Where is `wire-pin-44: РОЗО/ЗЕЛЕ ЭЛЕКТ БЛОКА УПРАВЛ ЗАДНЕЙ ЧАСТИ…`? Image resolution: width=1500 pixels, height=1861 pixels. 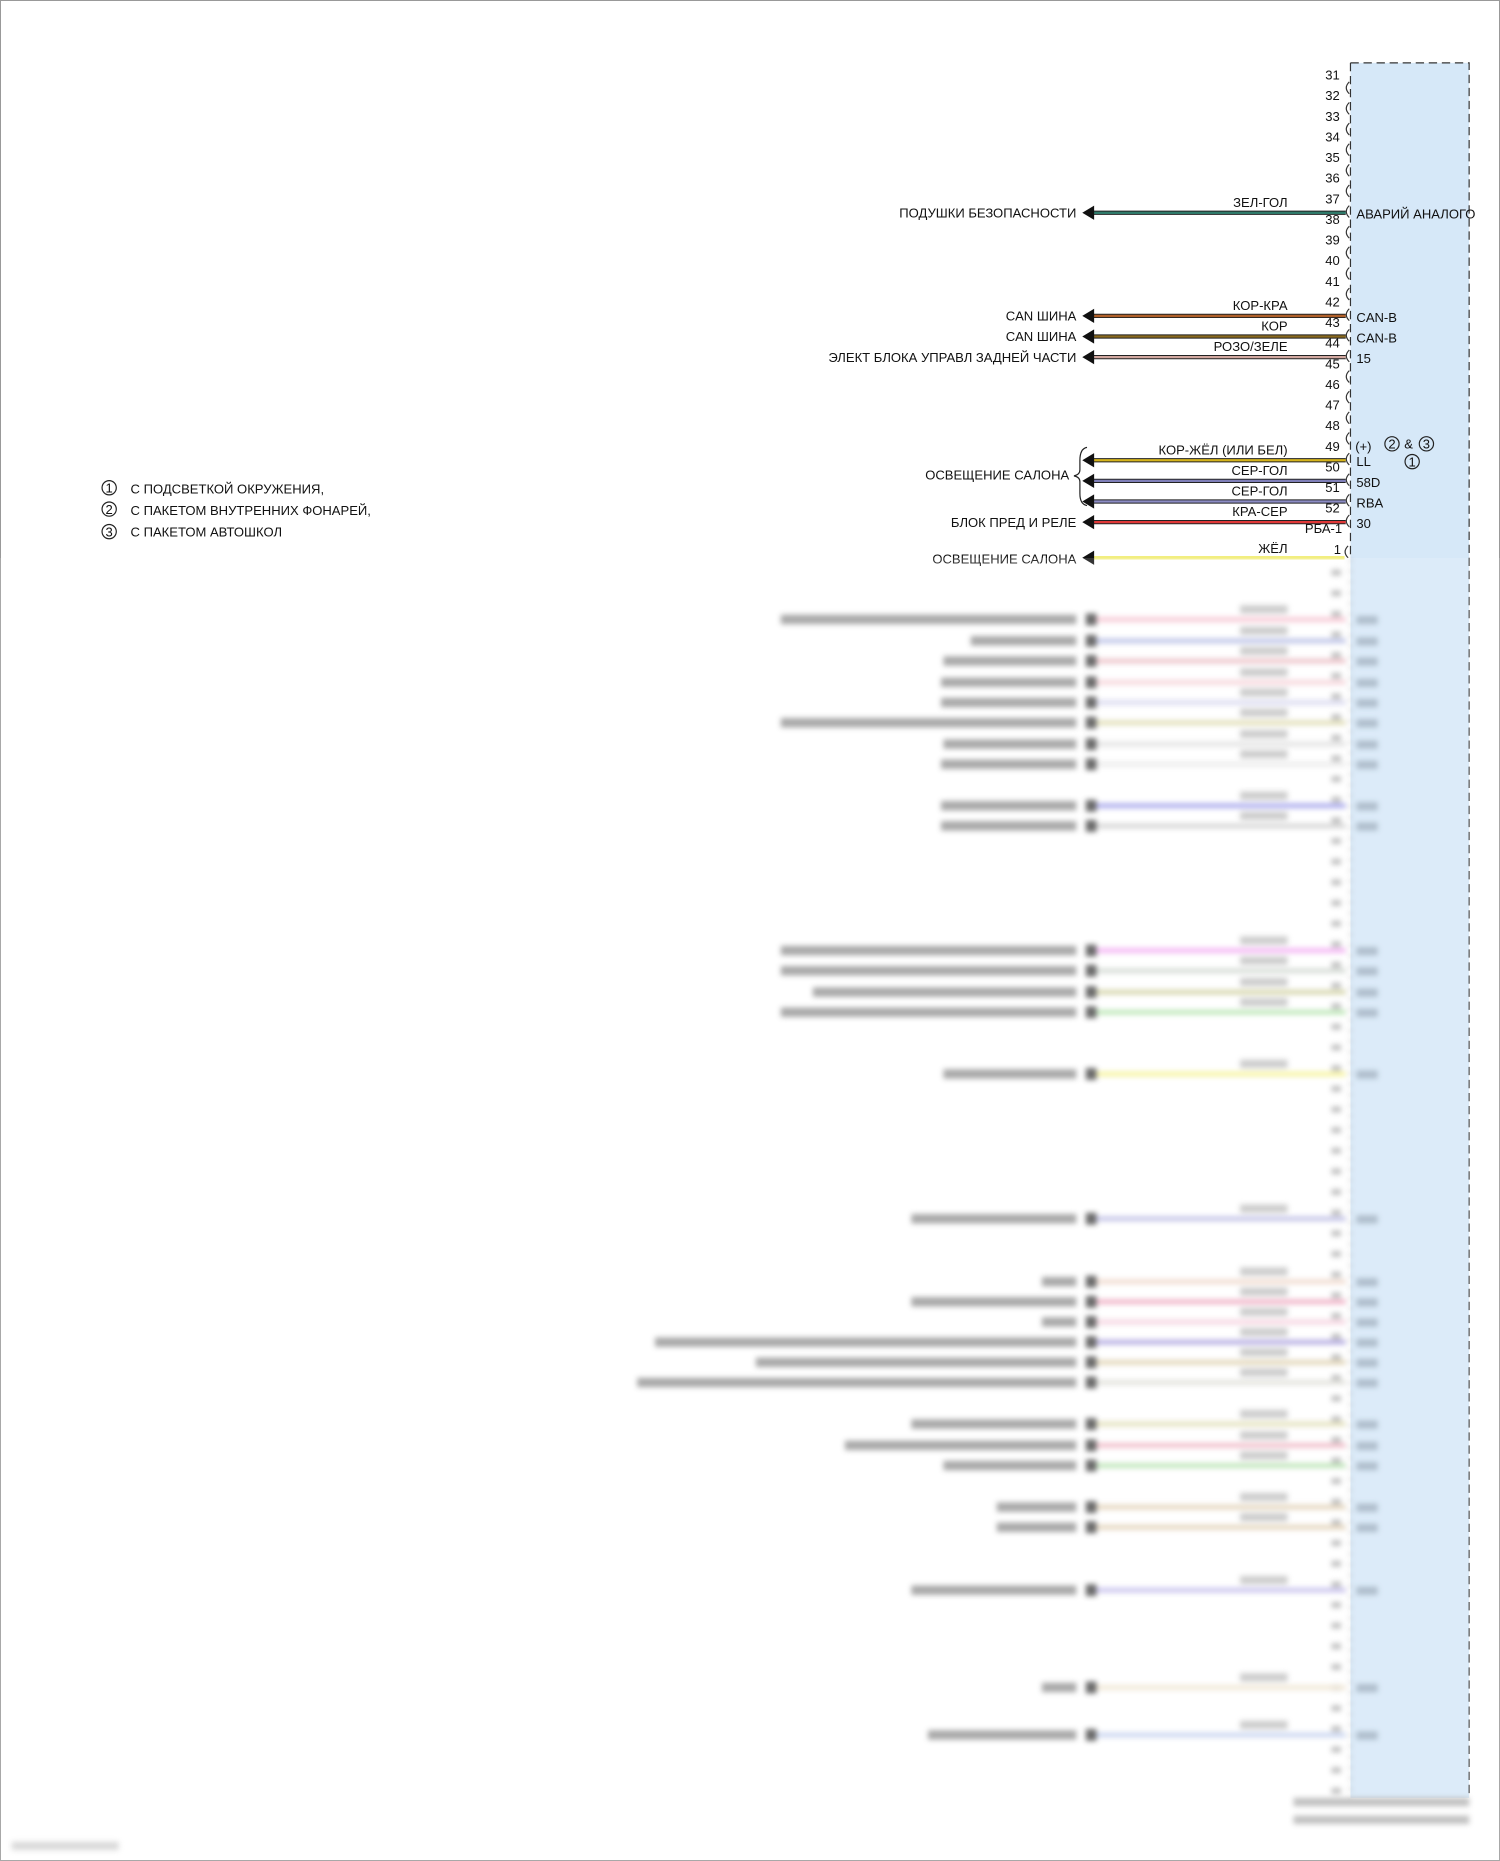
wire-pin-44: РОЗО/ЗЕЛЕ ЭЛЕКТ БЛОКА УПРАВЛ ЗАДНЕЙ ЧАСТИ… is located at coordinates (1099, 352).